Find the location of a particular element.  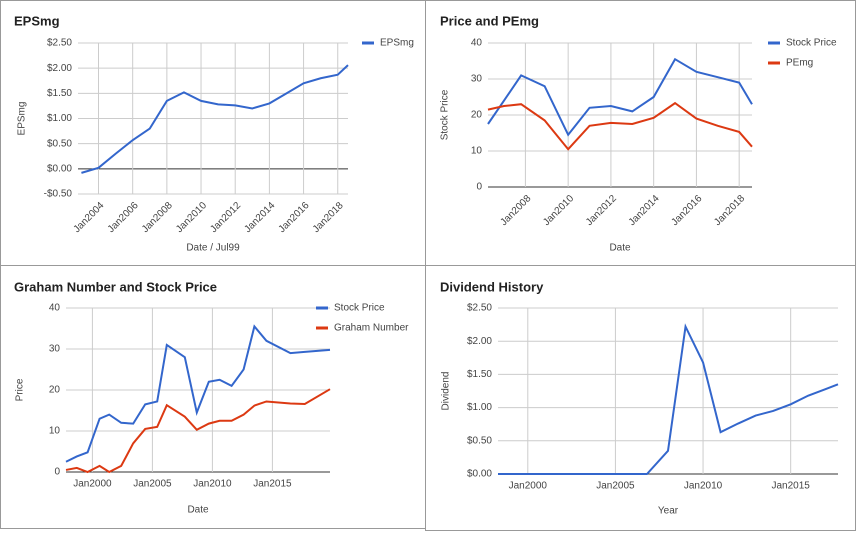

chart-title: EPSmg is located at coordinates (37, 20).